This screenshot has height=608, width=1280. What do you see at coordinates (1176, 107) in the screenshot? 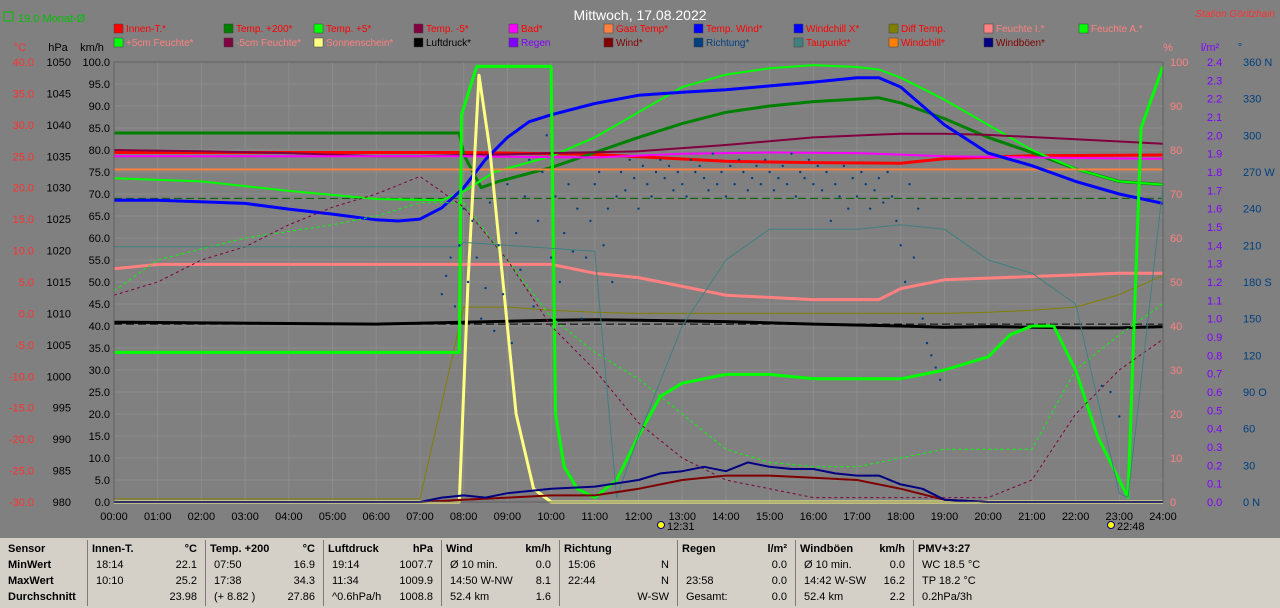
I see `percent-tick: 90` at bounding box center [1176, 107].